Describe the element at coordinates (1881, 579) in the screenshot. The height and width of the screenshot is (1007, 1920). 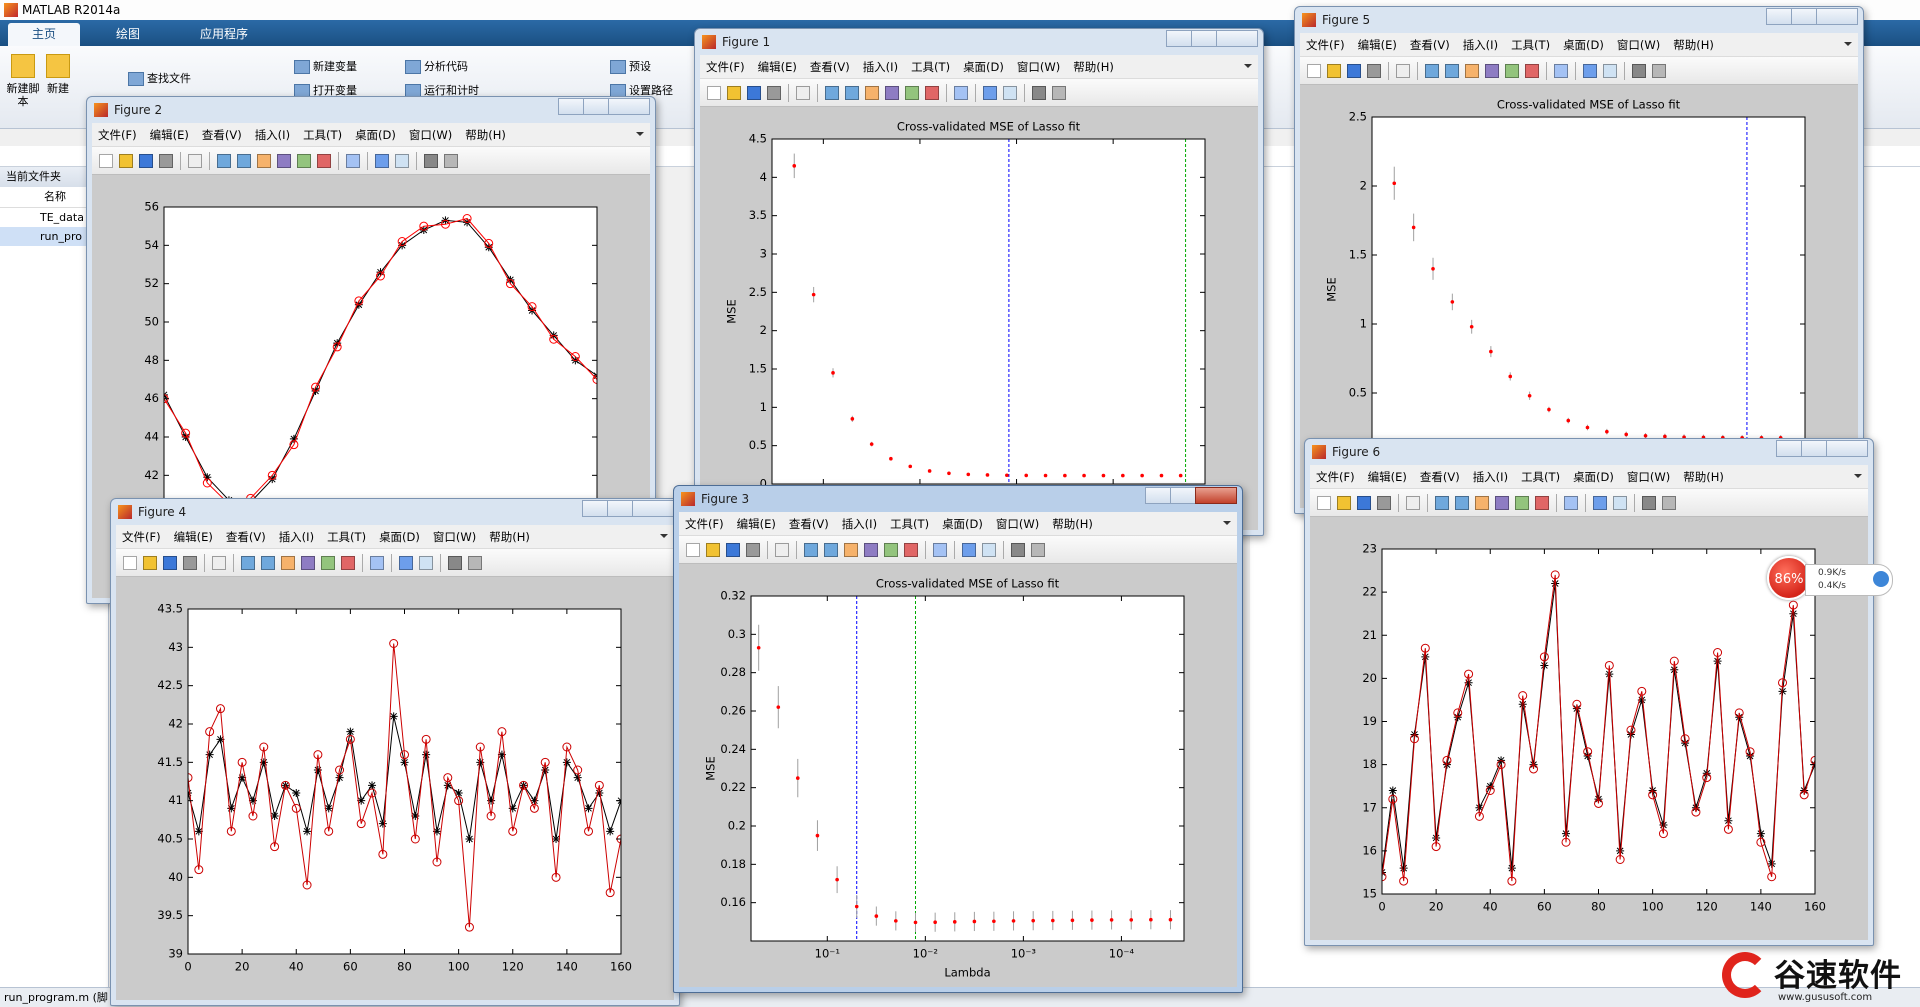
I see `expand-button` at that location.